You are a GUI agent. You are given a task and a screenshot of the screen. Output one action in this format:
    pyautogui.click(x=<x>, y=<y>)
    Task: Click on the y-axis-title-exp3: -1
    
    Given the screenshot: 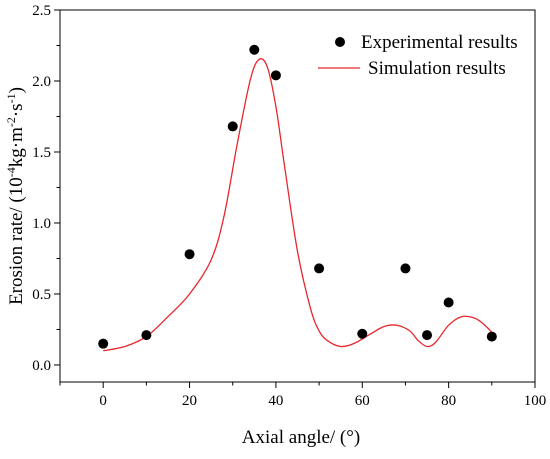 What is the action you would take?
    pyautogui.click(x=11, y=98)
    